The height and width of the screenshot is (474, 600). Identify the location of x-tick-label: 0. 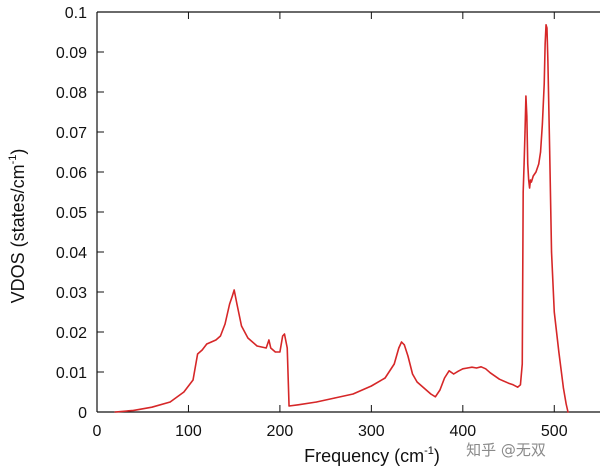
(97, 431).